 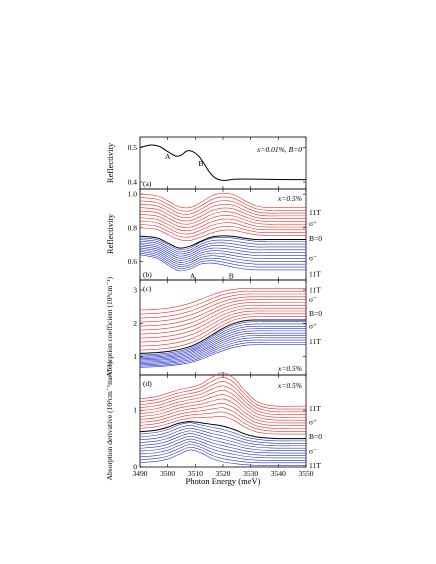 What do you see at coordinates (133, 147) in the screenshot?
I see `panel-a-ytick-label-1: 0.5` at bounding box center [133, 147].